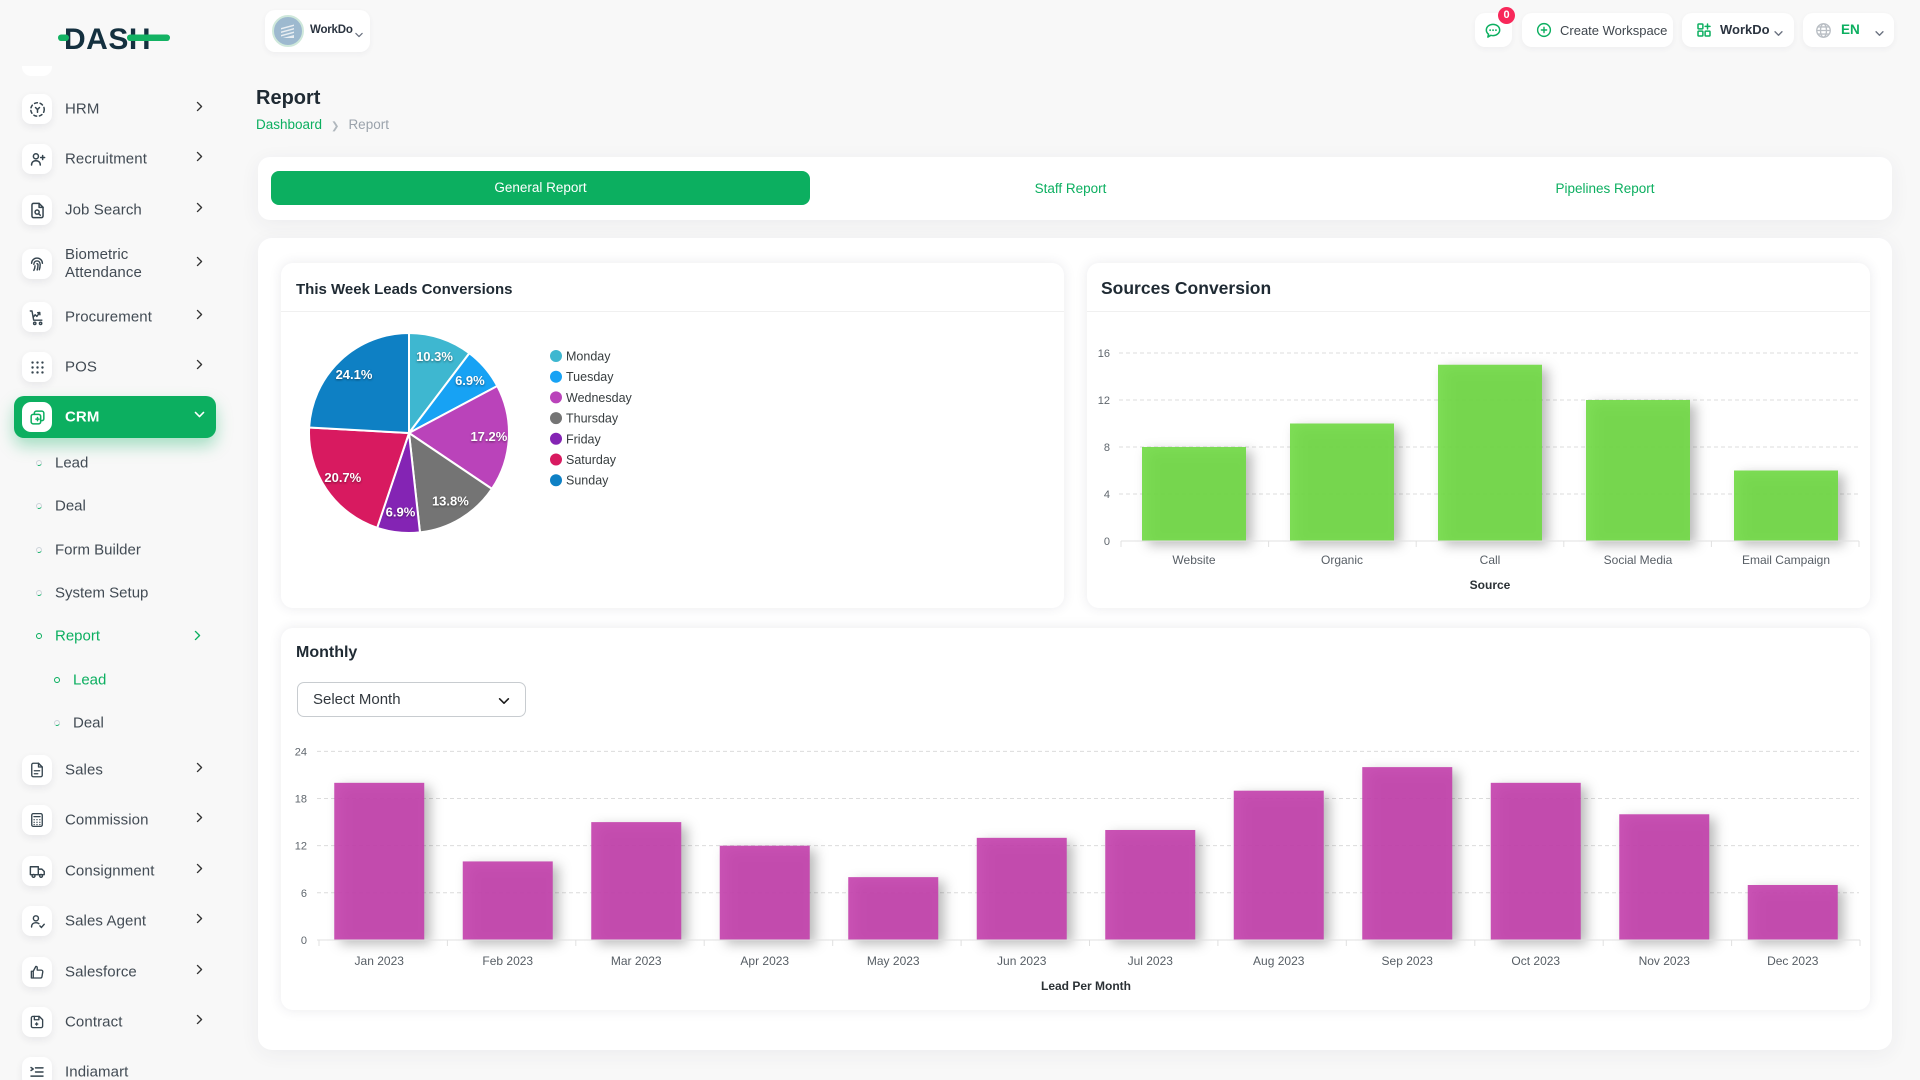 The image size is (1920, 1080). What do you see at coordinates (893, 961) in the screenshot?
I see `svg-text: May 2023` at bounding box center [893, 961].